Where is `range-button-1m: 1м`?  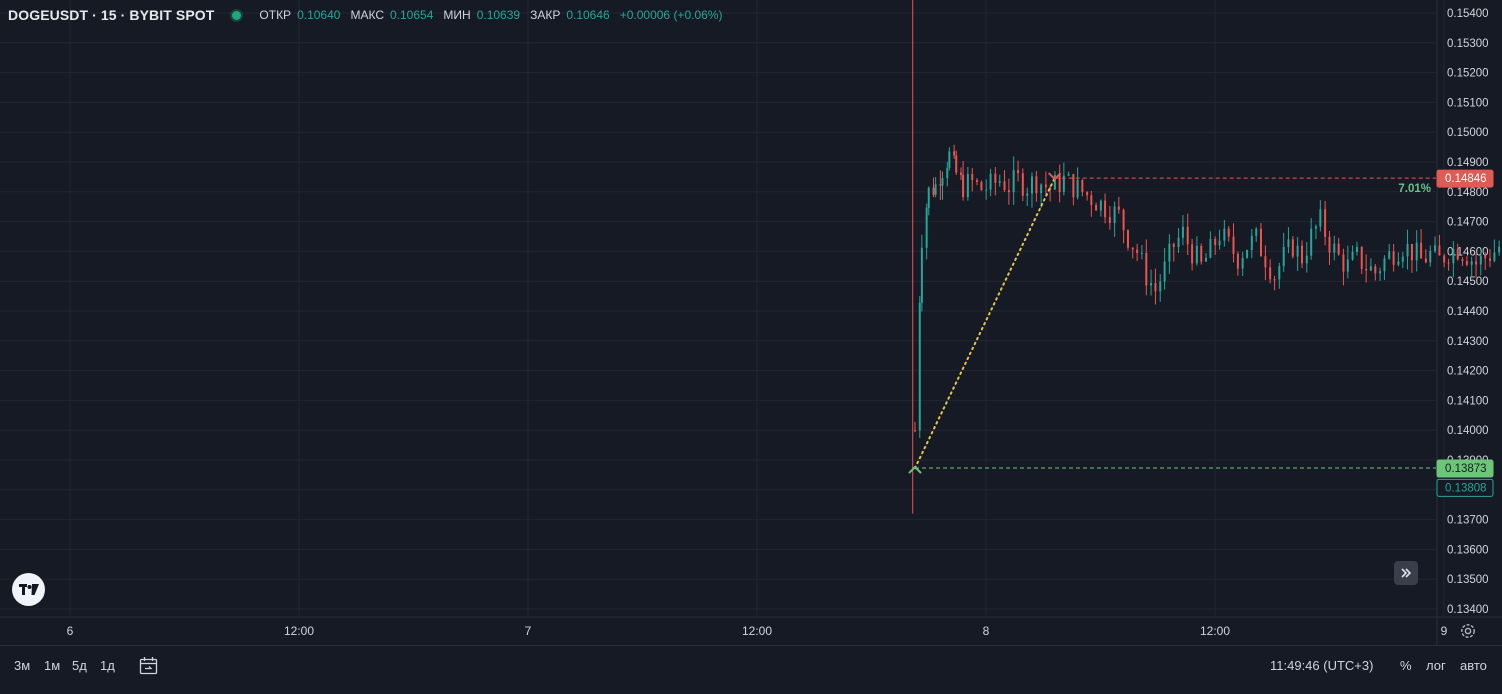
range-button-1m: 1м is located at coordinates (52, 665).